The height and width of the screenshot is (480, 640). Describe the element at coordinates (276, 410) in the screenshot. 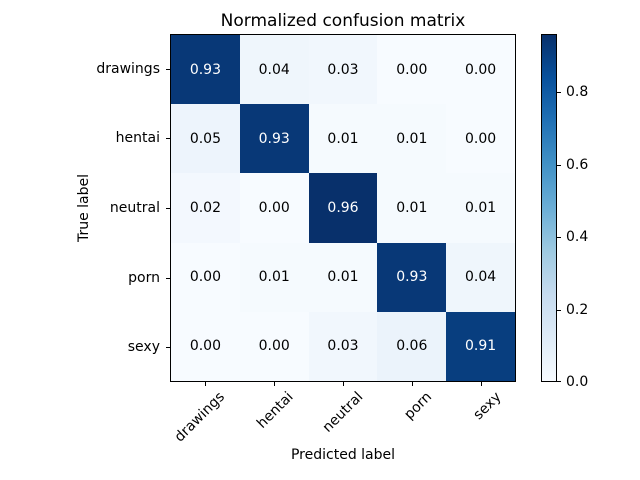

I see `x-tick-label: hentai` at that location.